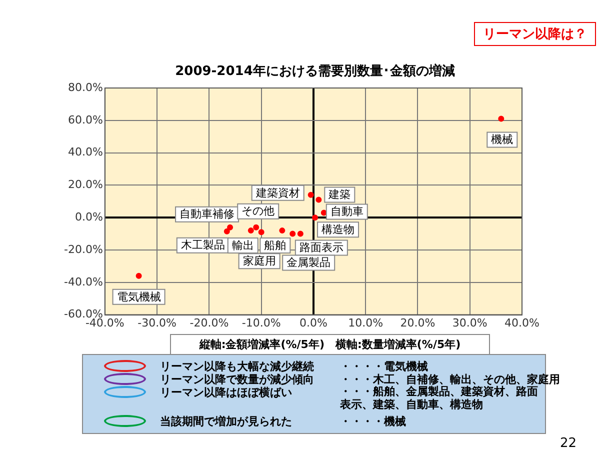 Image resolution: width=613 pixels, height=455 pixels. I want to click on text: ・・・・電気機械, so click(384, 366).